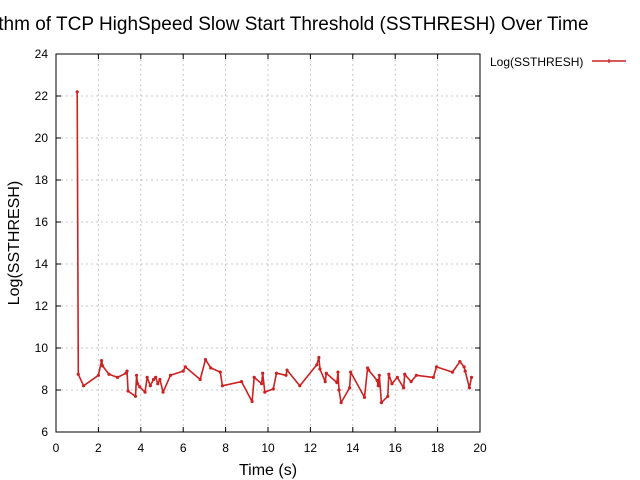 Image resolution: width=640 pixels, height=480 pixels. What do you see at coordinates (44, 390) in the screenshot?
I see `y-tick-label: 8` at bounding box center [44, 390].